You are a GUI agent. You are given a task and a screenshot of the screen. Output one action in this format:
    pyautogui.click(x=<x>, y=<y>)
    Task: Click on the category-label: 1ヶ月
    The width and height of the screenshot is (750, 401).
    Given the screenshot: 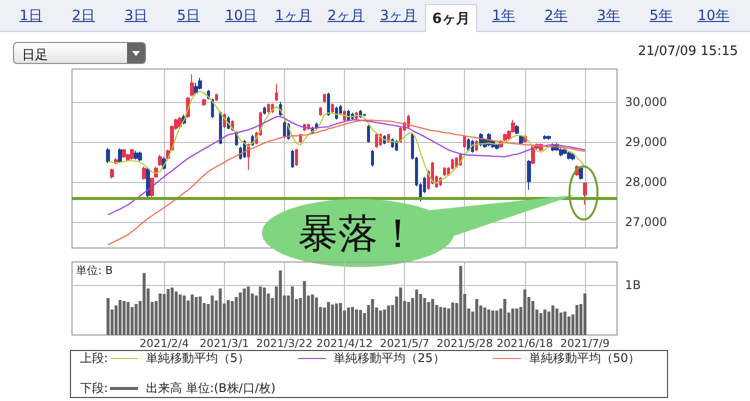 What is the action you would take?
    pyautogui.click(x=293, y=16)
    